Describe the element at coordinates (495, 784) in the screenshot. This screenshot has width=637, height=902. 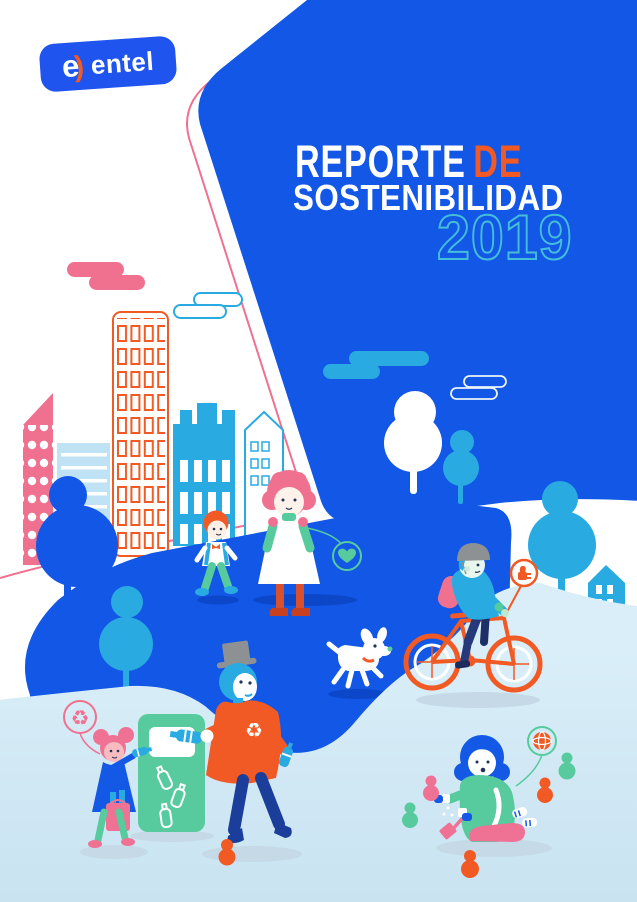
I see `gardening-woman` at that location.